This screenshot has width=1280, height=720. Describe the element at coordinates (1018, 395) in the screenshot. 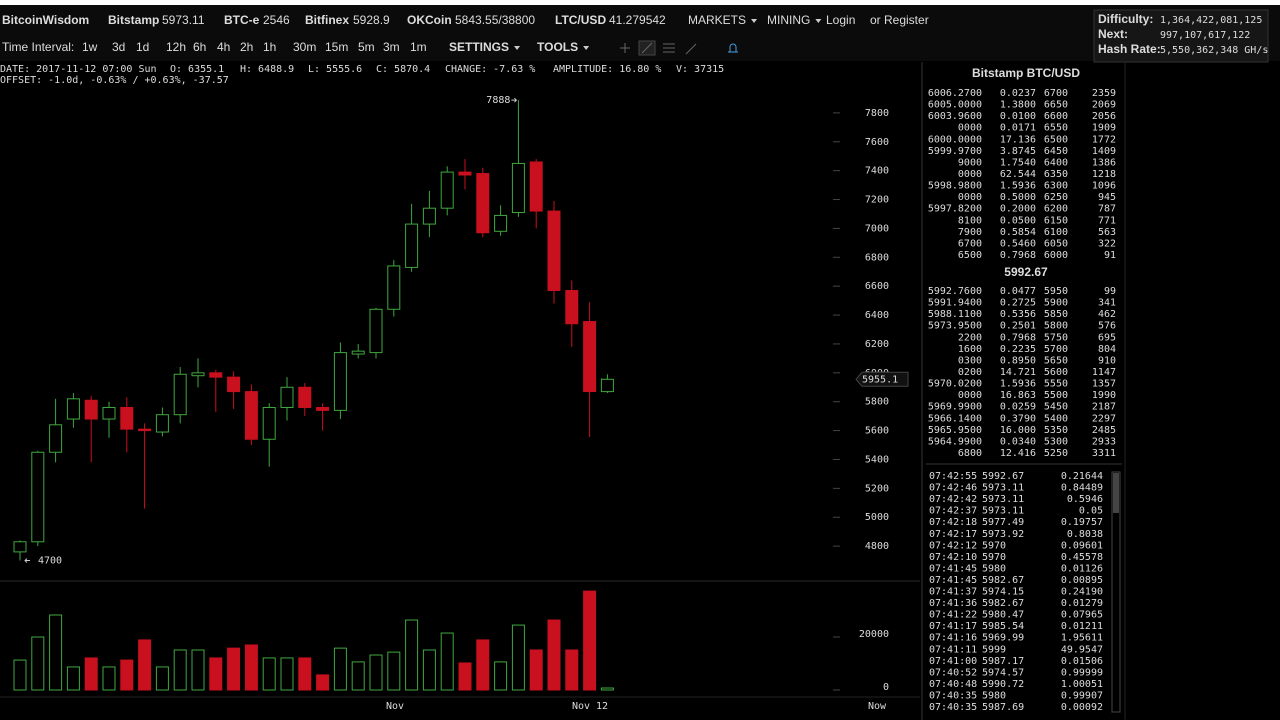

I see `book-cell: 16.863` at that location.